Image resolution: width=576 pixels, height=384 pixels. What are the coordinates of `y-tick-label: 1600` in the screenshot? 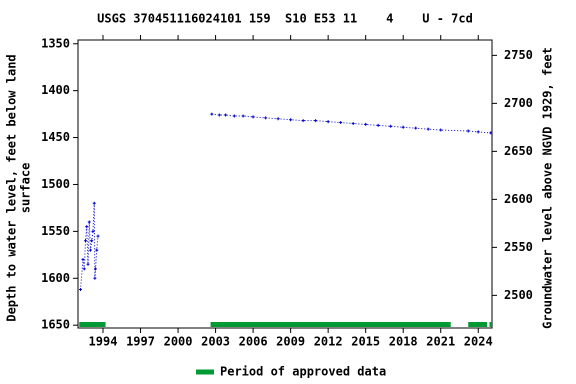 It's located at (55, 278).